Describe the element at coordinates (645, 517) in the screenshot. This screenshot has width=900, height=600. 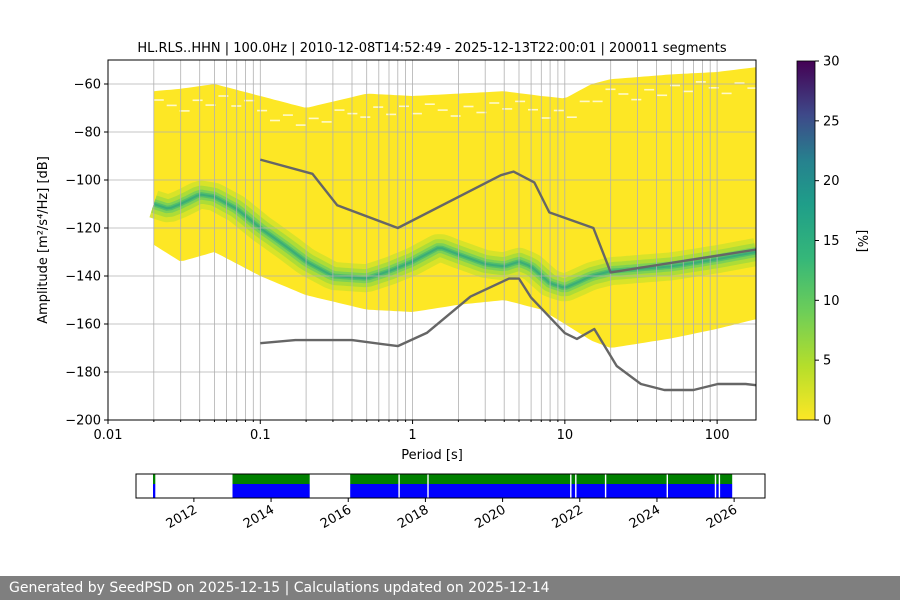
I see `timeline-year-label: 2024` at that location.